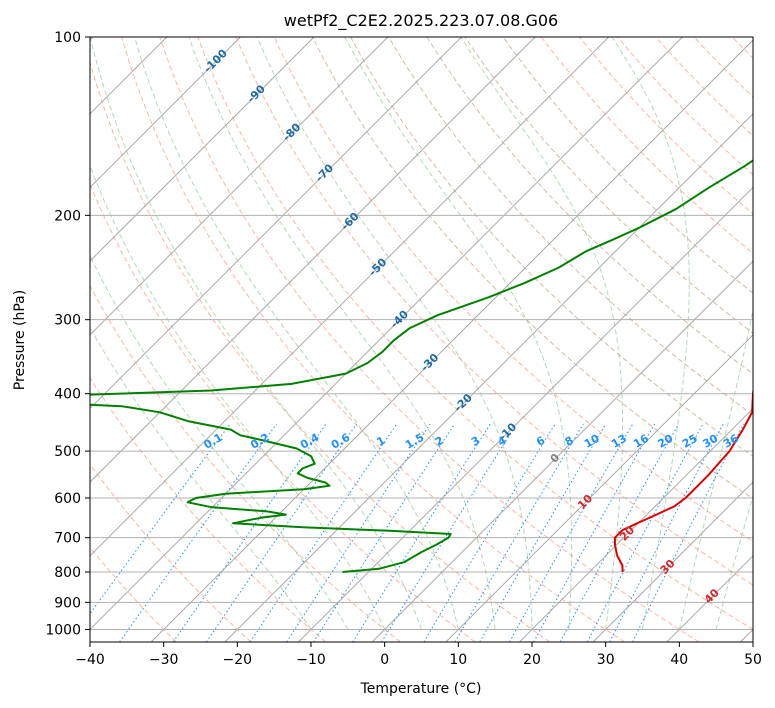 Image resolution: width=775 pixels, height=708 pixels. What do you see at coordinates (67, 573) in the screenshot?
I see `y-tick-label: 800` at bounding box center [67, 573].